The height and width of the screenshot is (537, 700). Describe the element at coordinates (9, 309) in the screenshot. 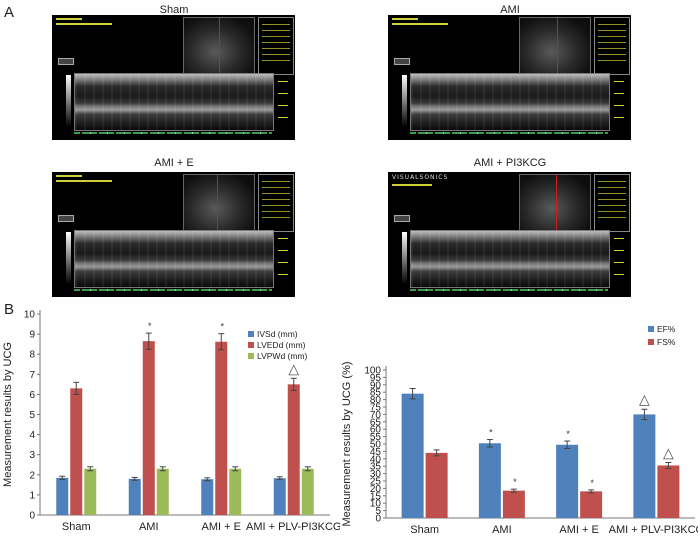

I see `panel-b-letter: B` at that location.